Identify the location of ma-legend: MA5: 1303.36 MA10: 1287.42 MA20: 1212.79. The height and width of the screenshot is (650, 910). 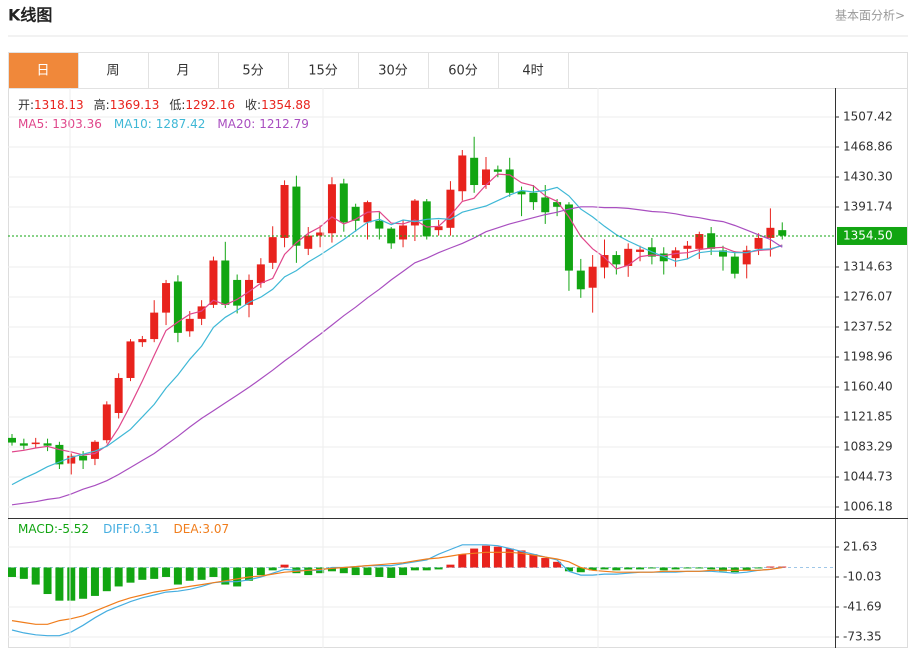
(163, 124).